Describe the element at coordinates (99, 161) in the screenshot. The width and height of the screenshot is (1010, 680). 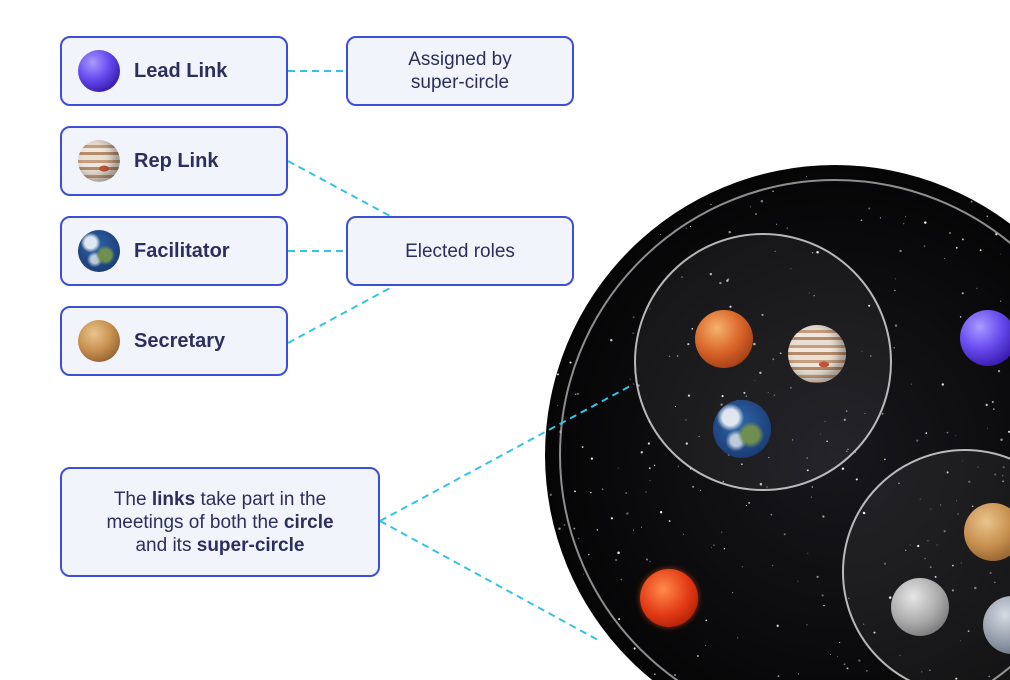
I see `jupiter-icon` at that location.